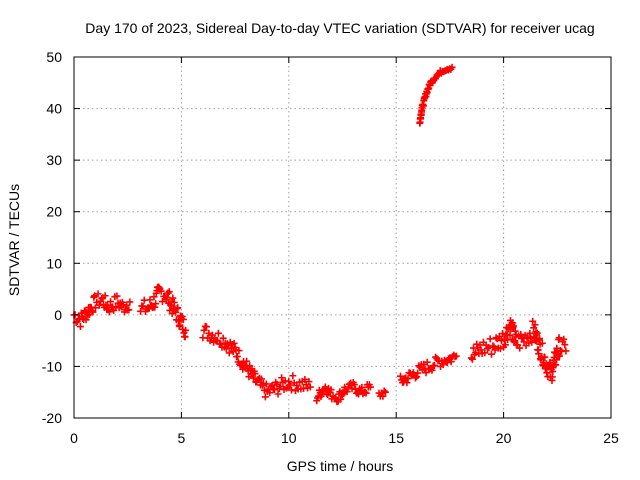 This screenshot has width=640, height=480. What do you see at coordinates (54, 212) in the screenshot?
I see `y-tick-label: 20` at bounding box center [54, 212].